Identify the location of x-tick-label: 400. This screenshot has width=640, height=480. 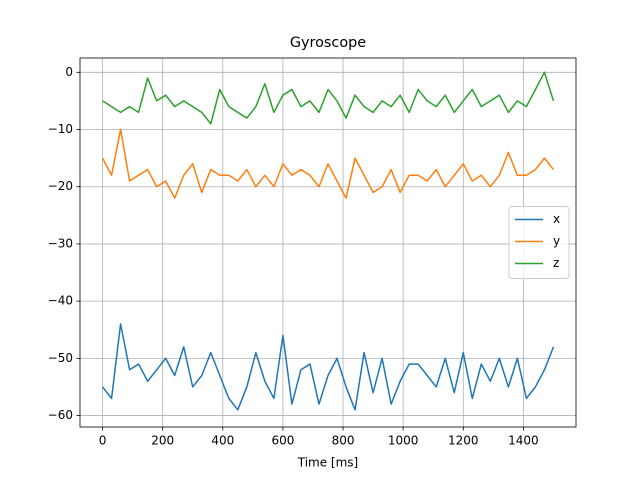
(222, 441).